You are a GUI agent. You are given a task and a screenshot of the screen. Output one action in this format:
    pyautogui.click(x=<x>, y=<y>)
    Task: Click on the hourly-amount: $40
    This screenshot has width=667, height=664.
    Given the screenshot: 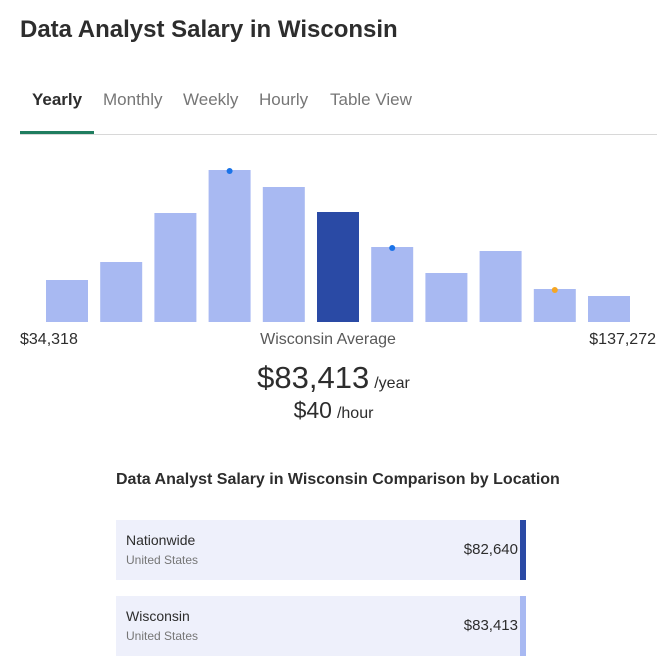 What is the action you would take?
    pyautogui.click(x=312, y=410)
    